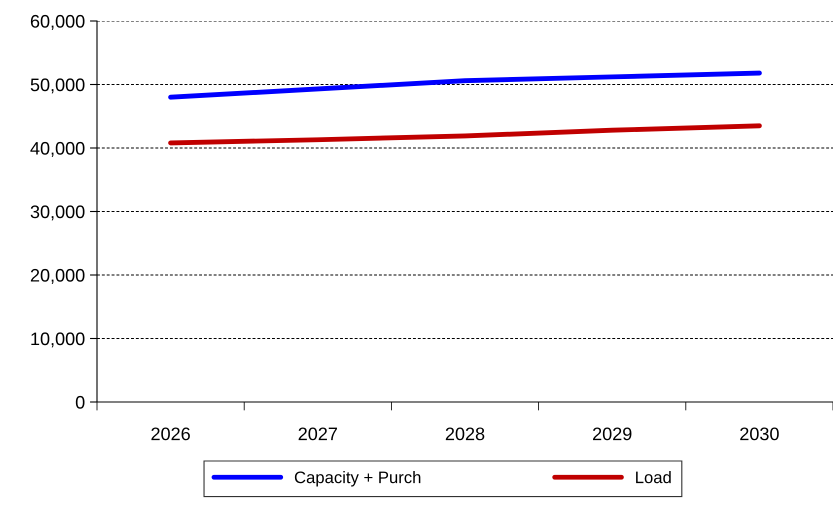 This screenshot has width=833, height=508. I want to click on legend-label: Capacity + Purch, so click(357, 479).